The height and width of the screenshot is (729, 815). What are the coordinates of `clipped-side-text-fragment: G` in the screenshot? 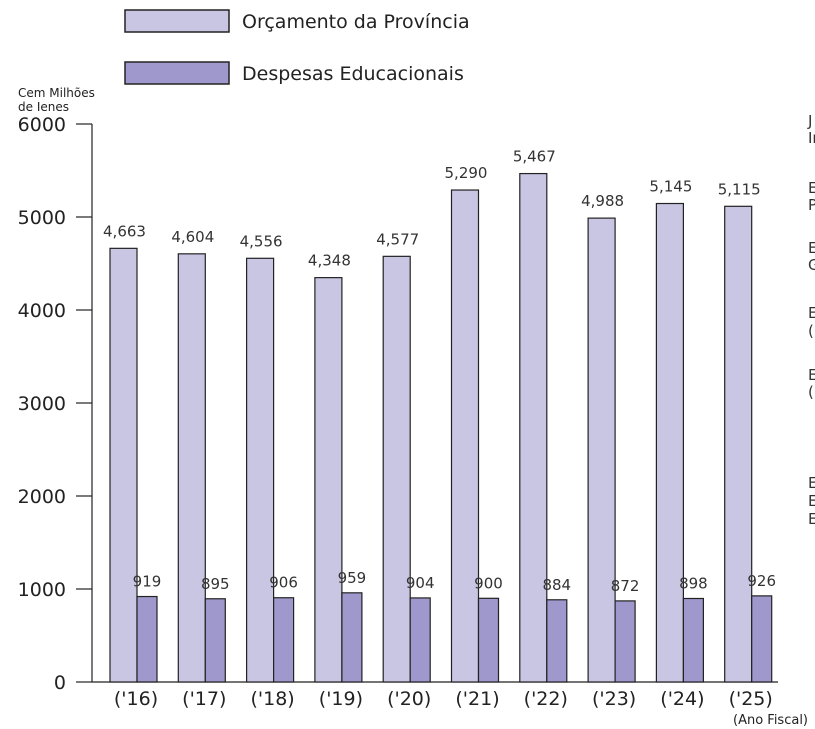 It's located at (811, 265).